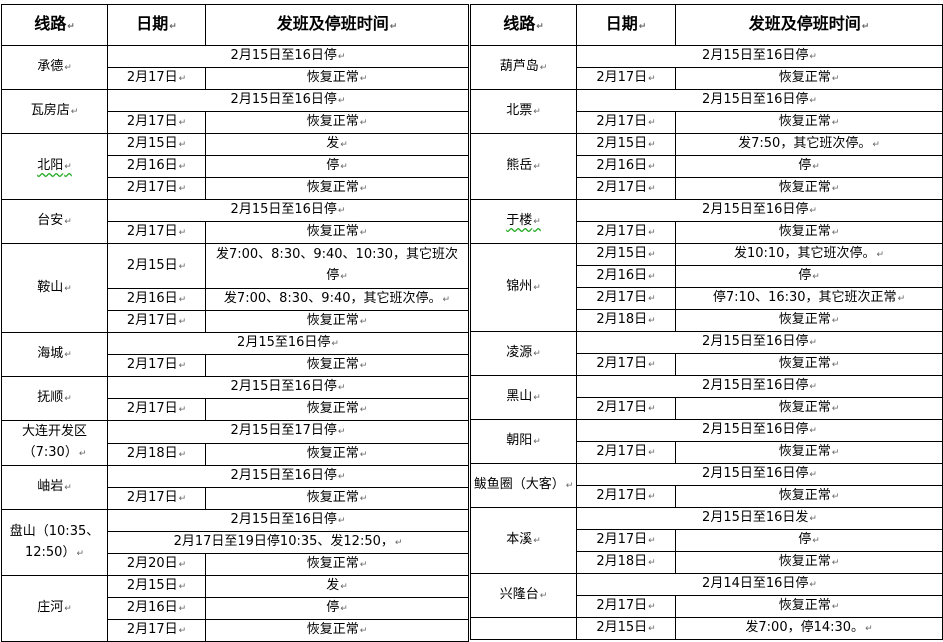 This screenshot has width=943, height=642. I want to click on table-row: 庄河 2月15日 发, so click(235, 608).